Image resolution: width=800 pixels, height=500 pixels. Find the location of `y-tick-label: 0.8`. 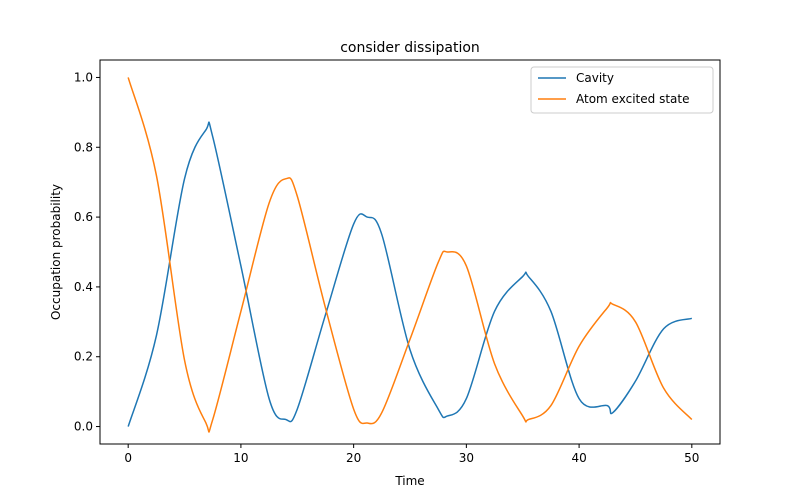

y-tick-label: 0.8 is located at coordinates (83, 147).